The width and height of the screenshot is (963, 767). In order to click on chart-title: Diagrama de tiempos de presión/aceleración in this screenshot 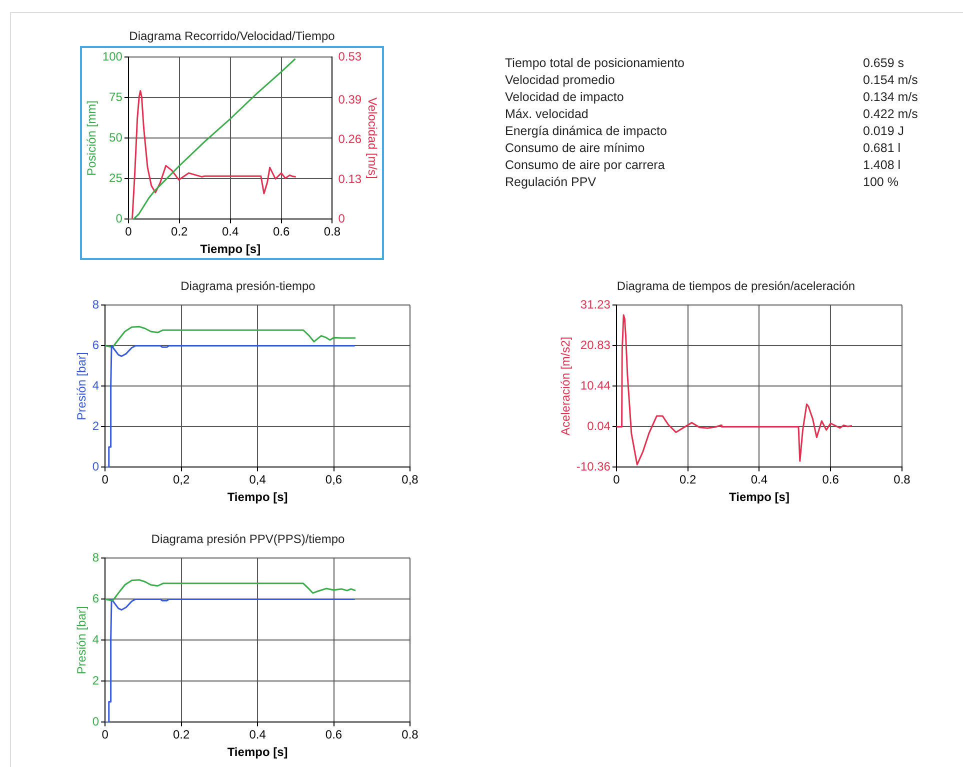, I will do `click(736, 286)`.